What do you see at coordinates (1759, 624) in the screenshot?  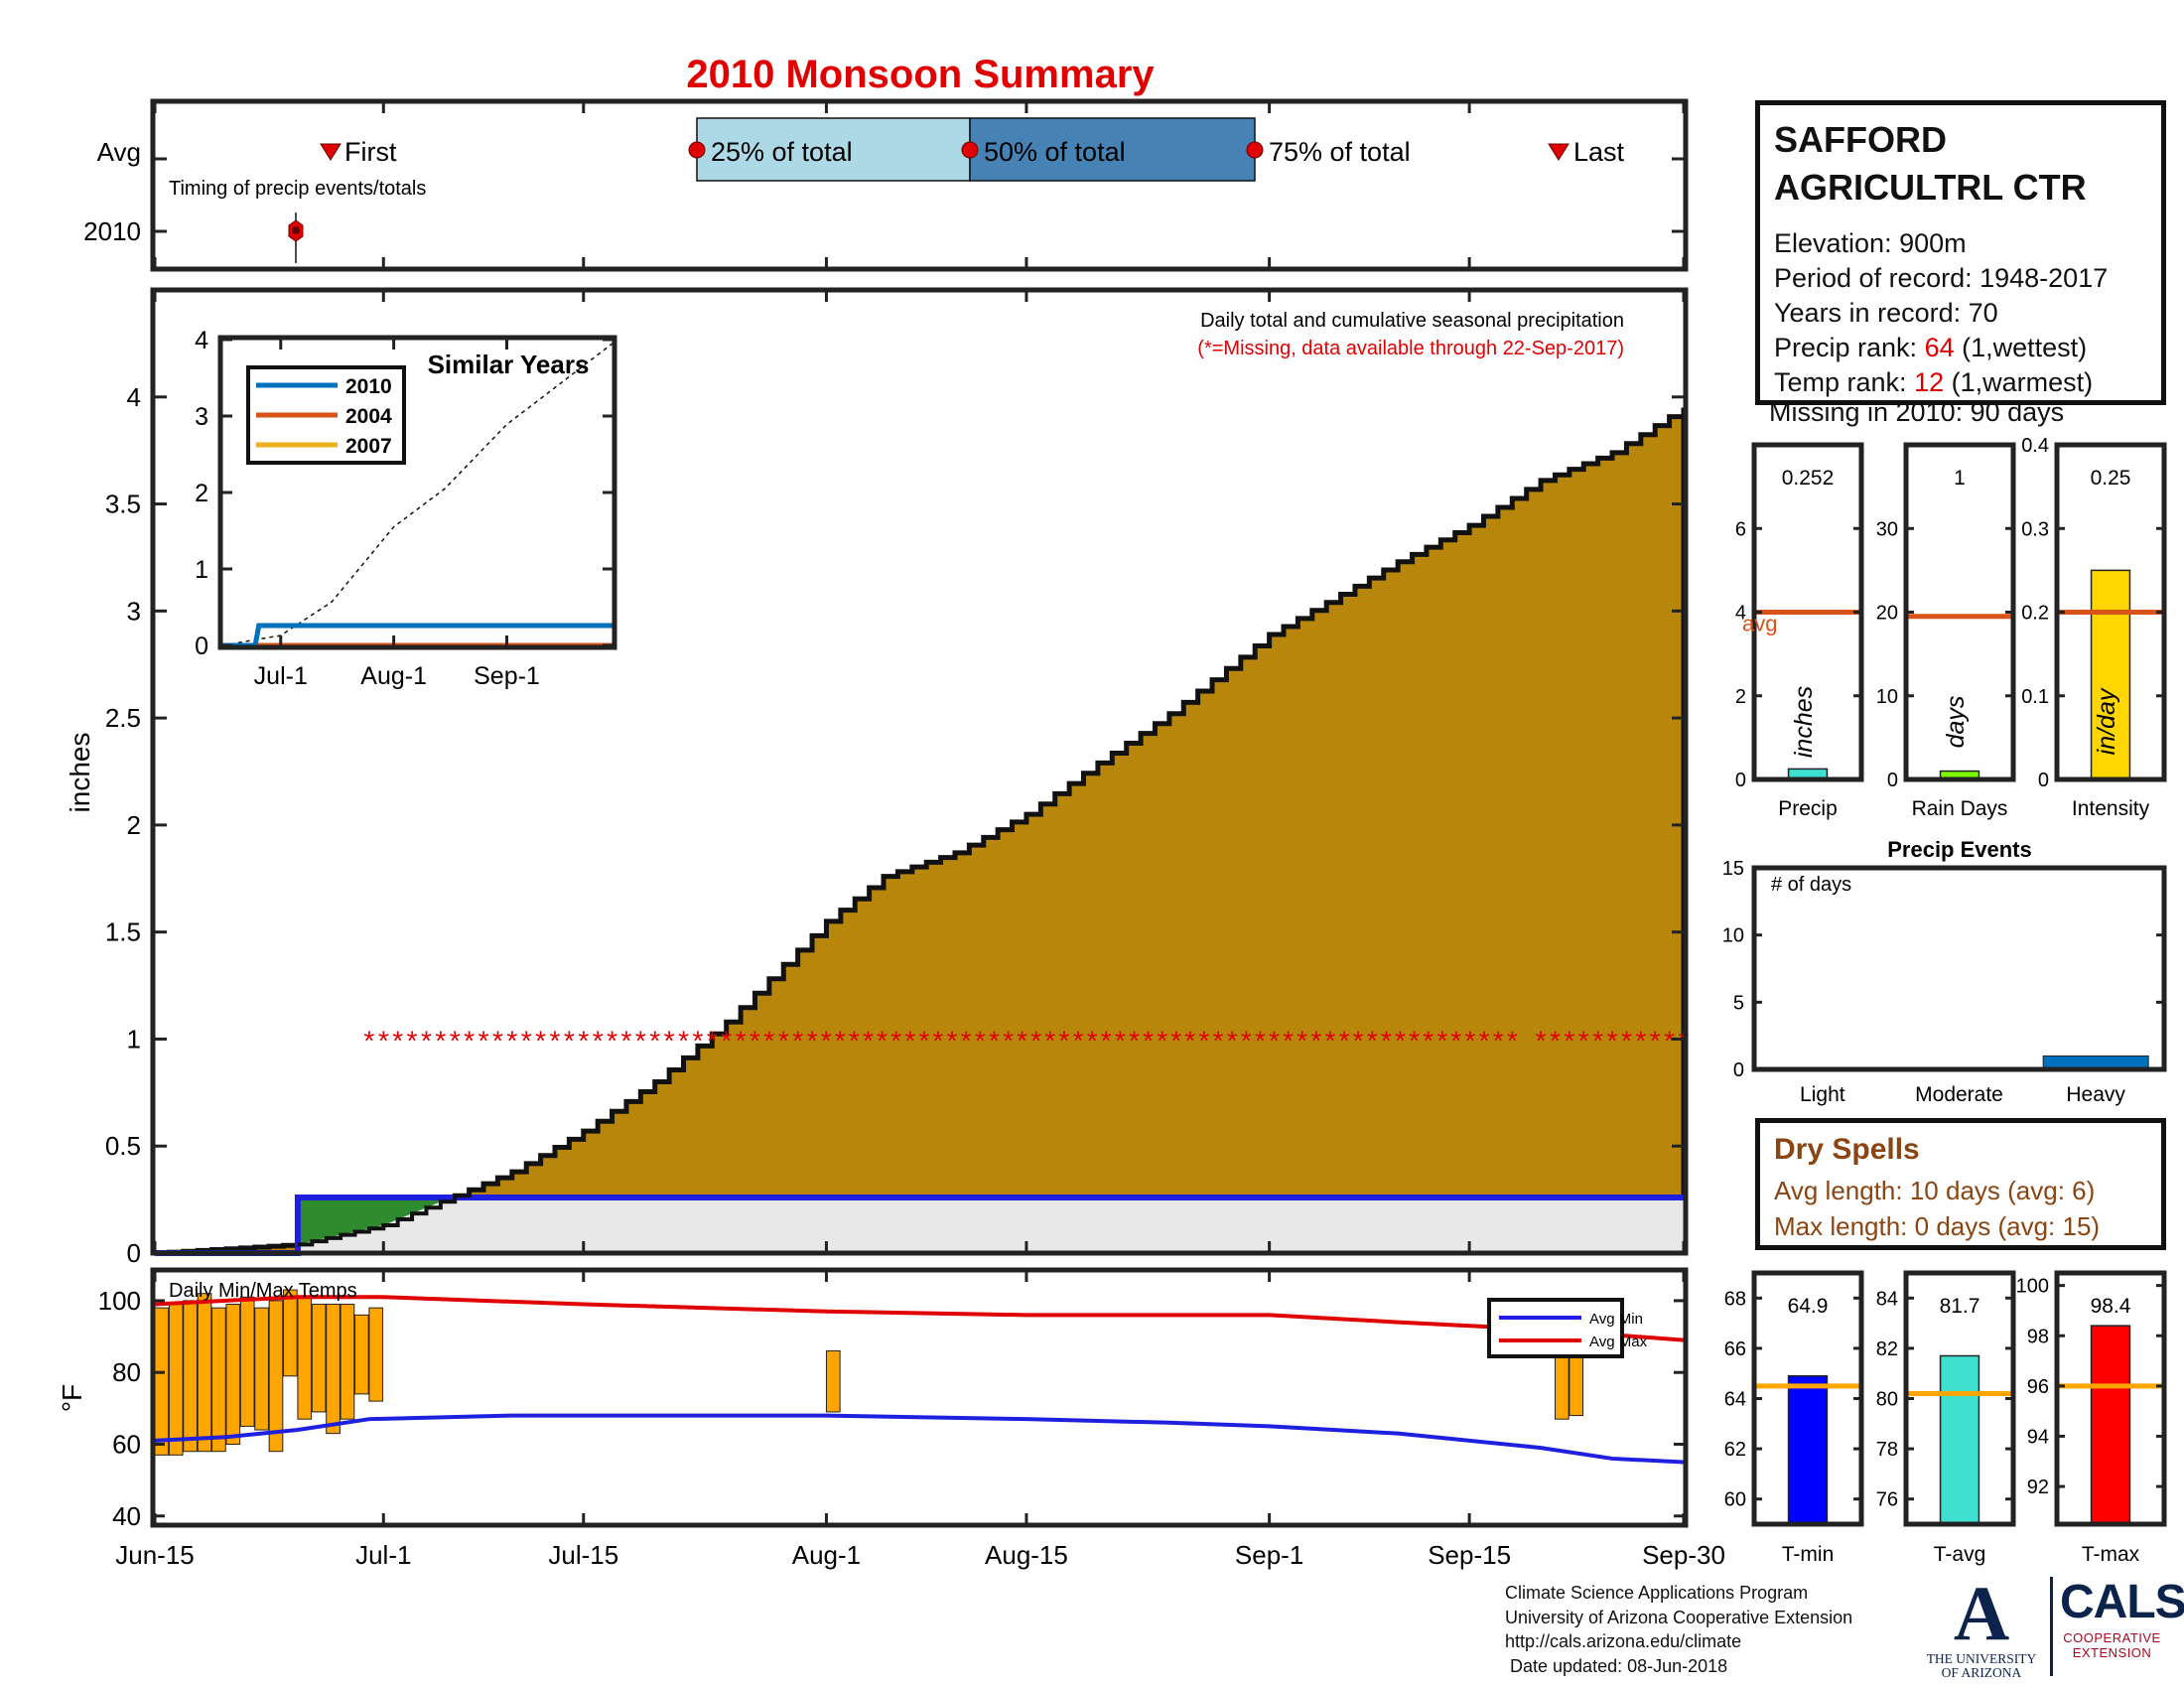 I see `stat-avg-label: avg` at bounding box center [1759, 624].